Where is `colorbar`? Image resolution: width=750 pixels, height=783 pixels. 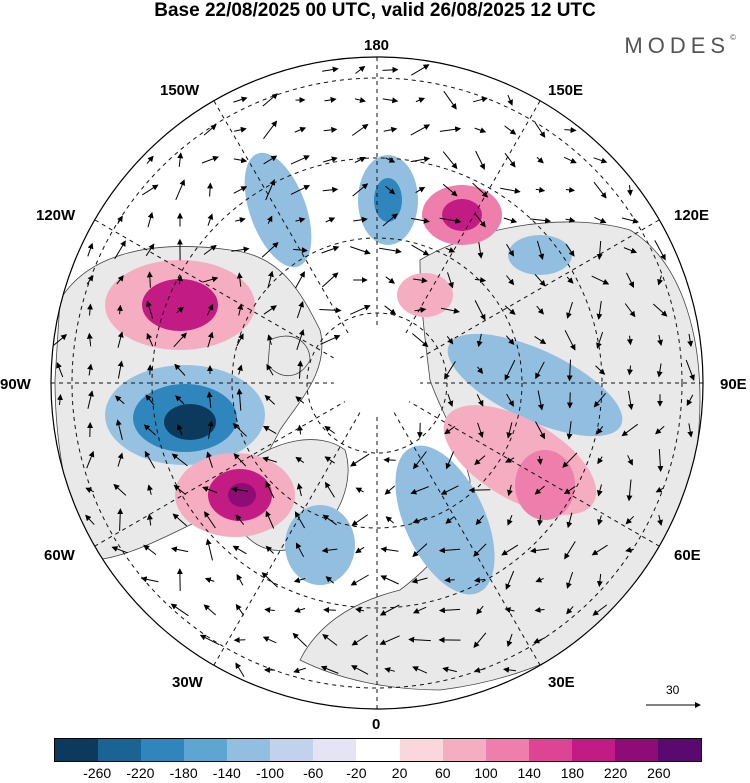 colorbar is located at coordinates (378, 750).